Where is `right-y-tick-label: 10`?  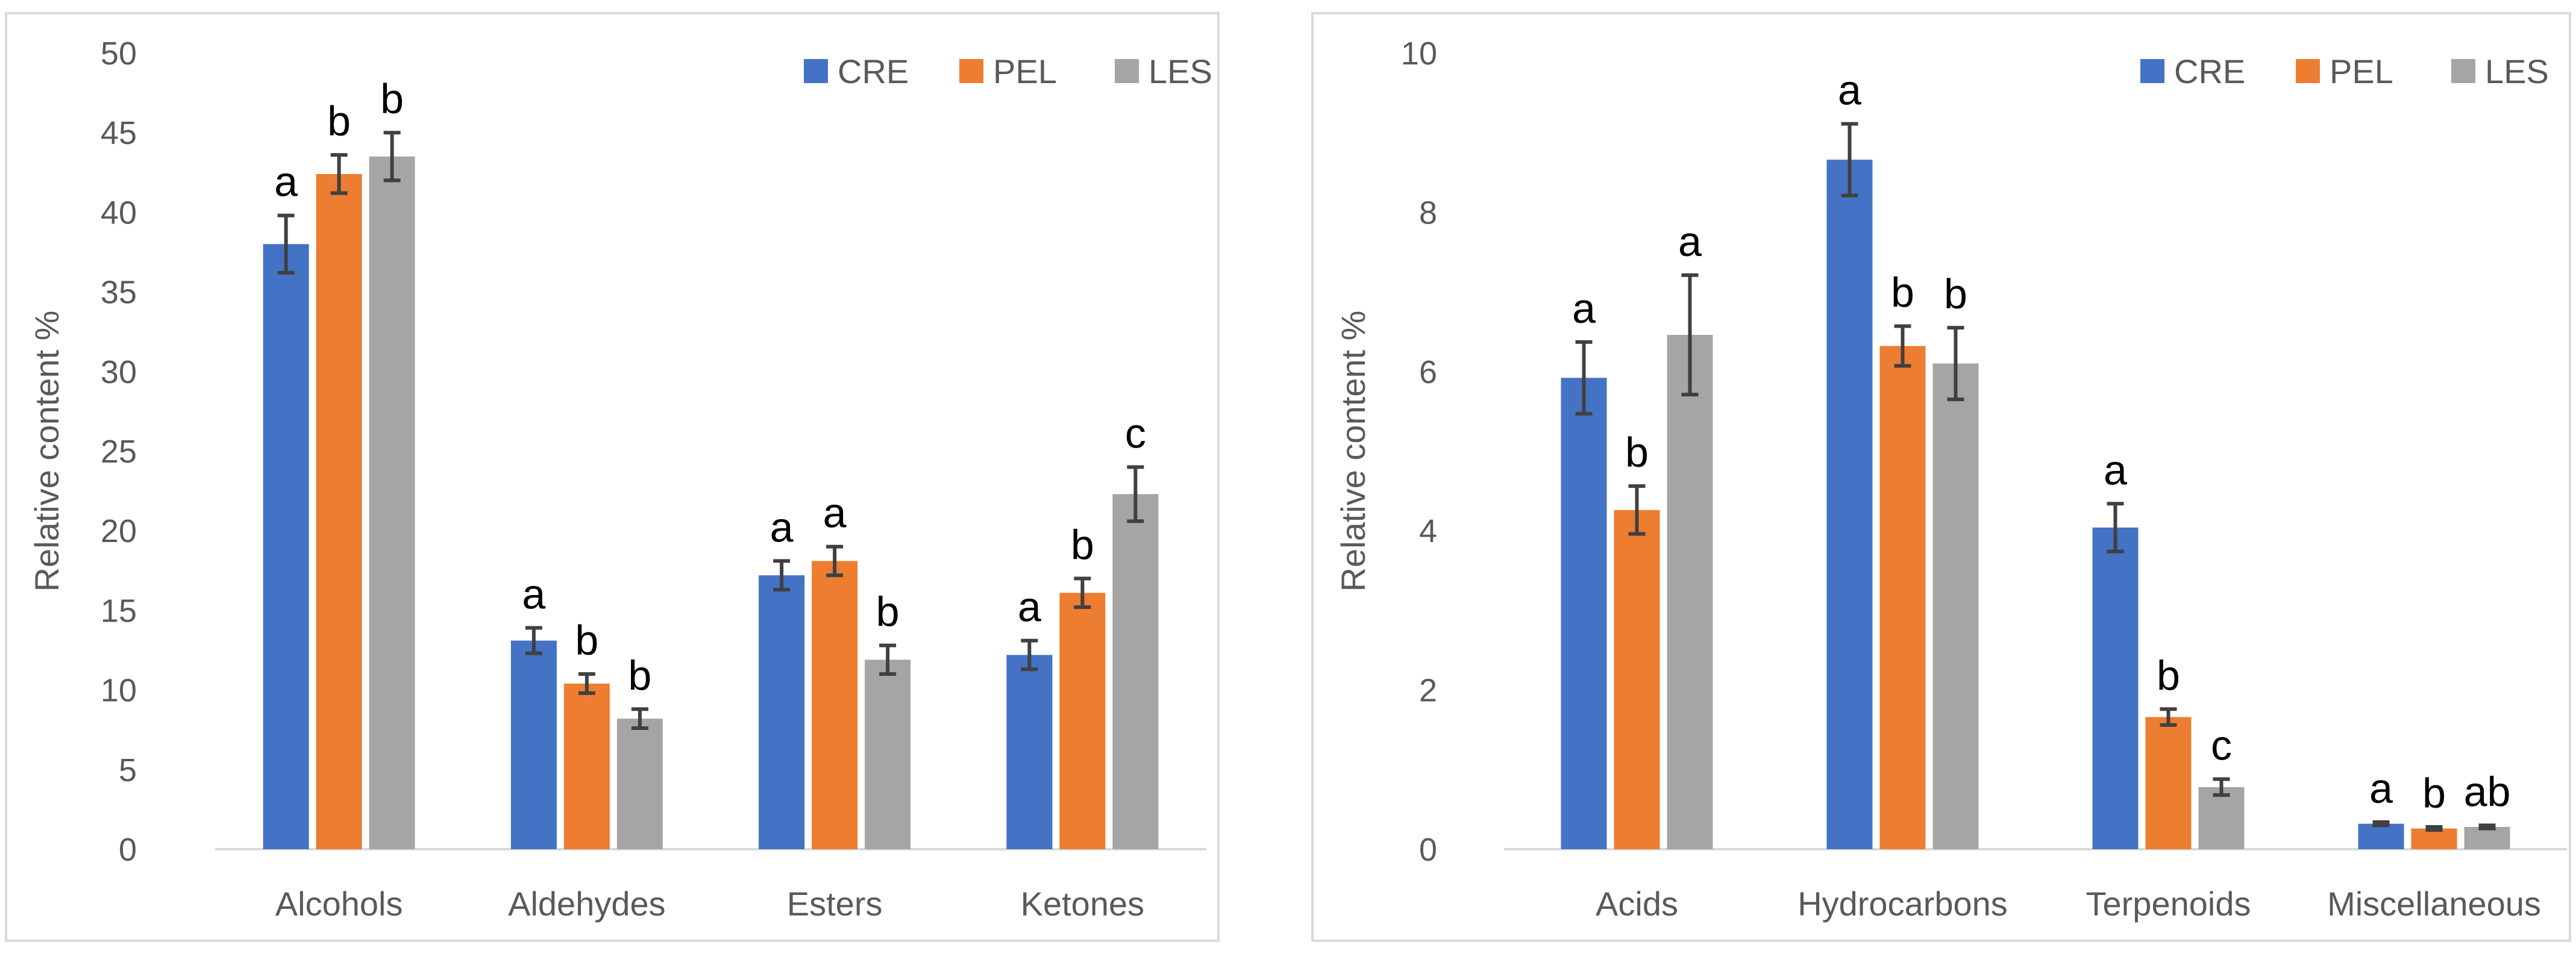 right-y-tick-label: 10 is located at coordinates (1419, 54).